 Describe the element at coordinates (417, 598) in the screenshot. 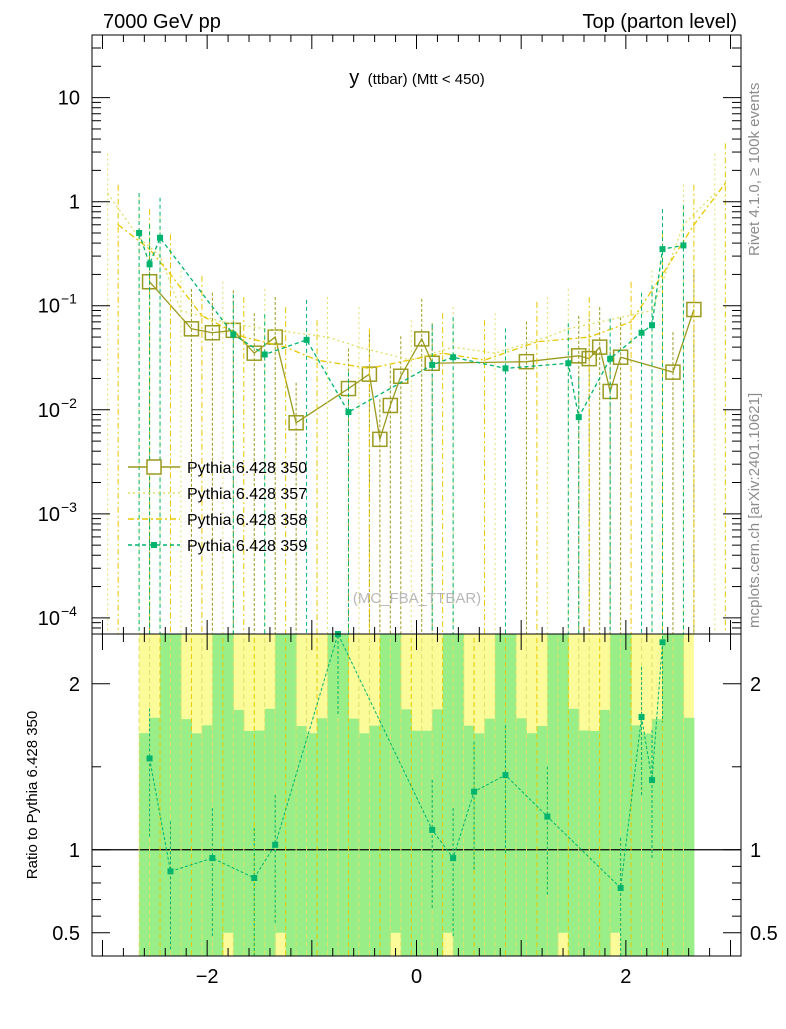

I see `watermark-label: (MC_FBA_TTBAR)` at that location.